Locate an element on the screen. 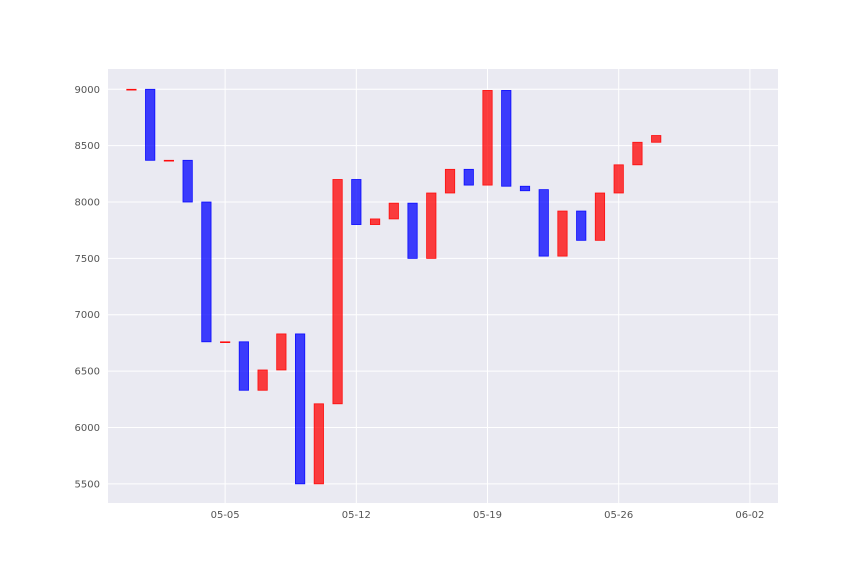  x-tick-label-06-02: 06-02 is located at coordinates (749, 515).